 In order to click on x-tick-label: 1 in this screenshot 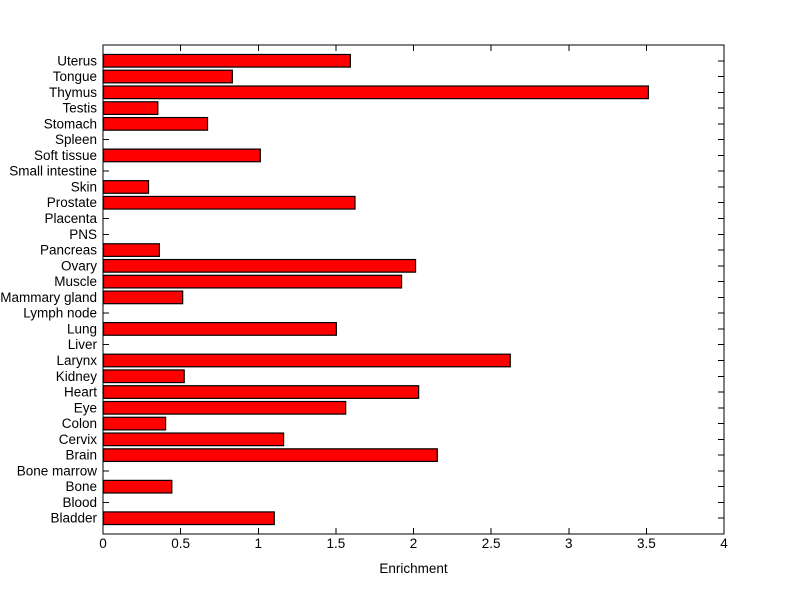, I will do `click(258, 543)`.